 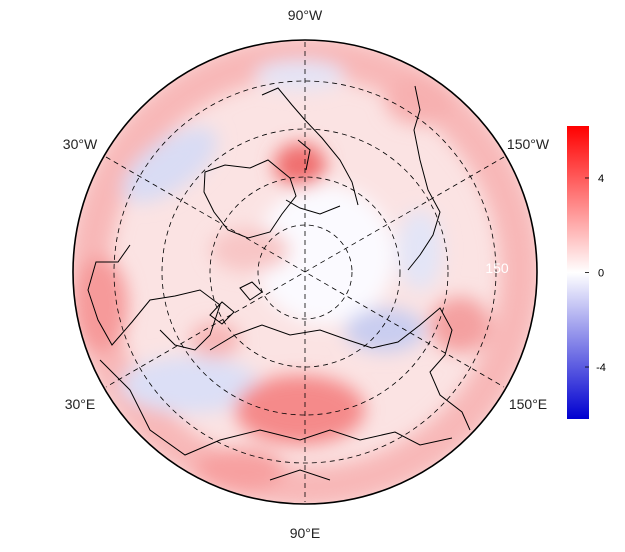 What do you see at coordinates (601, 274) in the screenshot?
I see `colorbar-tick-label: 0` at bounding box center [601, 274].